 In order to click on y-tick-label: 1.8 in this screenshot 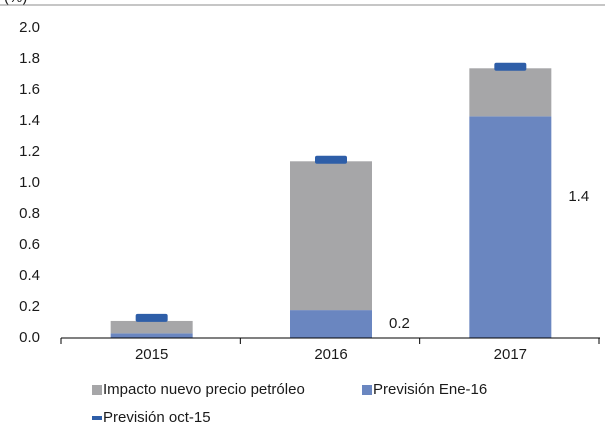, I will do `click(29, 58)`.